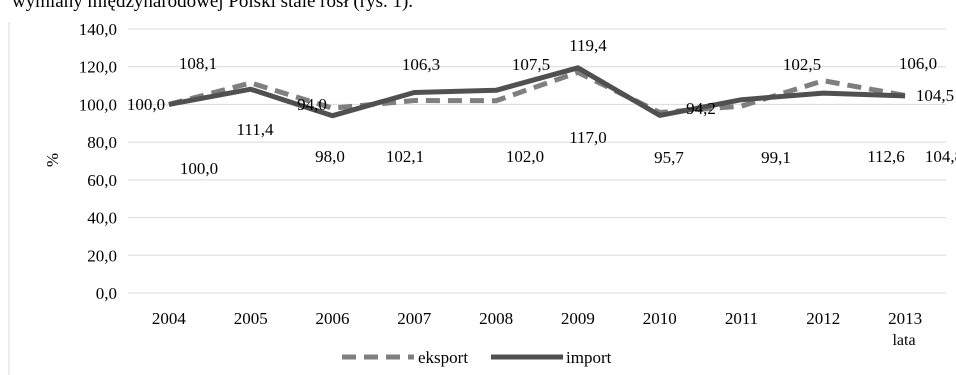 The image size is (956, 375). Describe the element at coordinates (531, 64) in the screenshot. I see `data-label-import: 107,5` at that location.